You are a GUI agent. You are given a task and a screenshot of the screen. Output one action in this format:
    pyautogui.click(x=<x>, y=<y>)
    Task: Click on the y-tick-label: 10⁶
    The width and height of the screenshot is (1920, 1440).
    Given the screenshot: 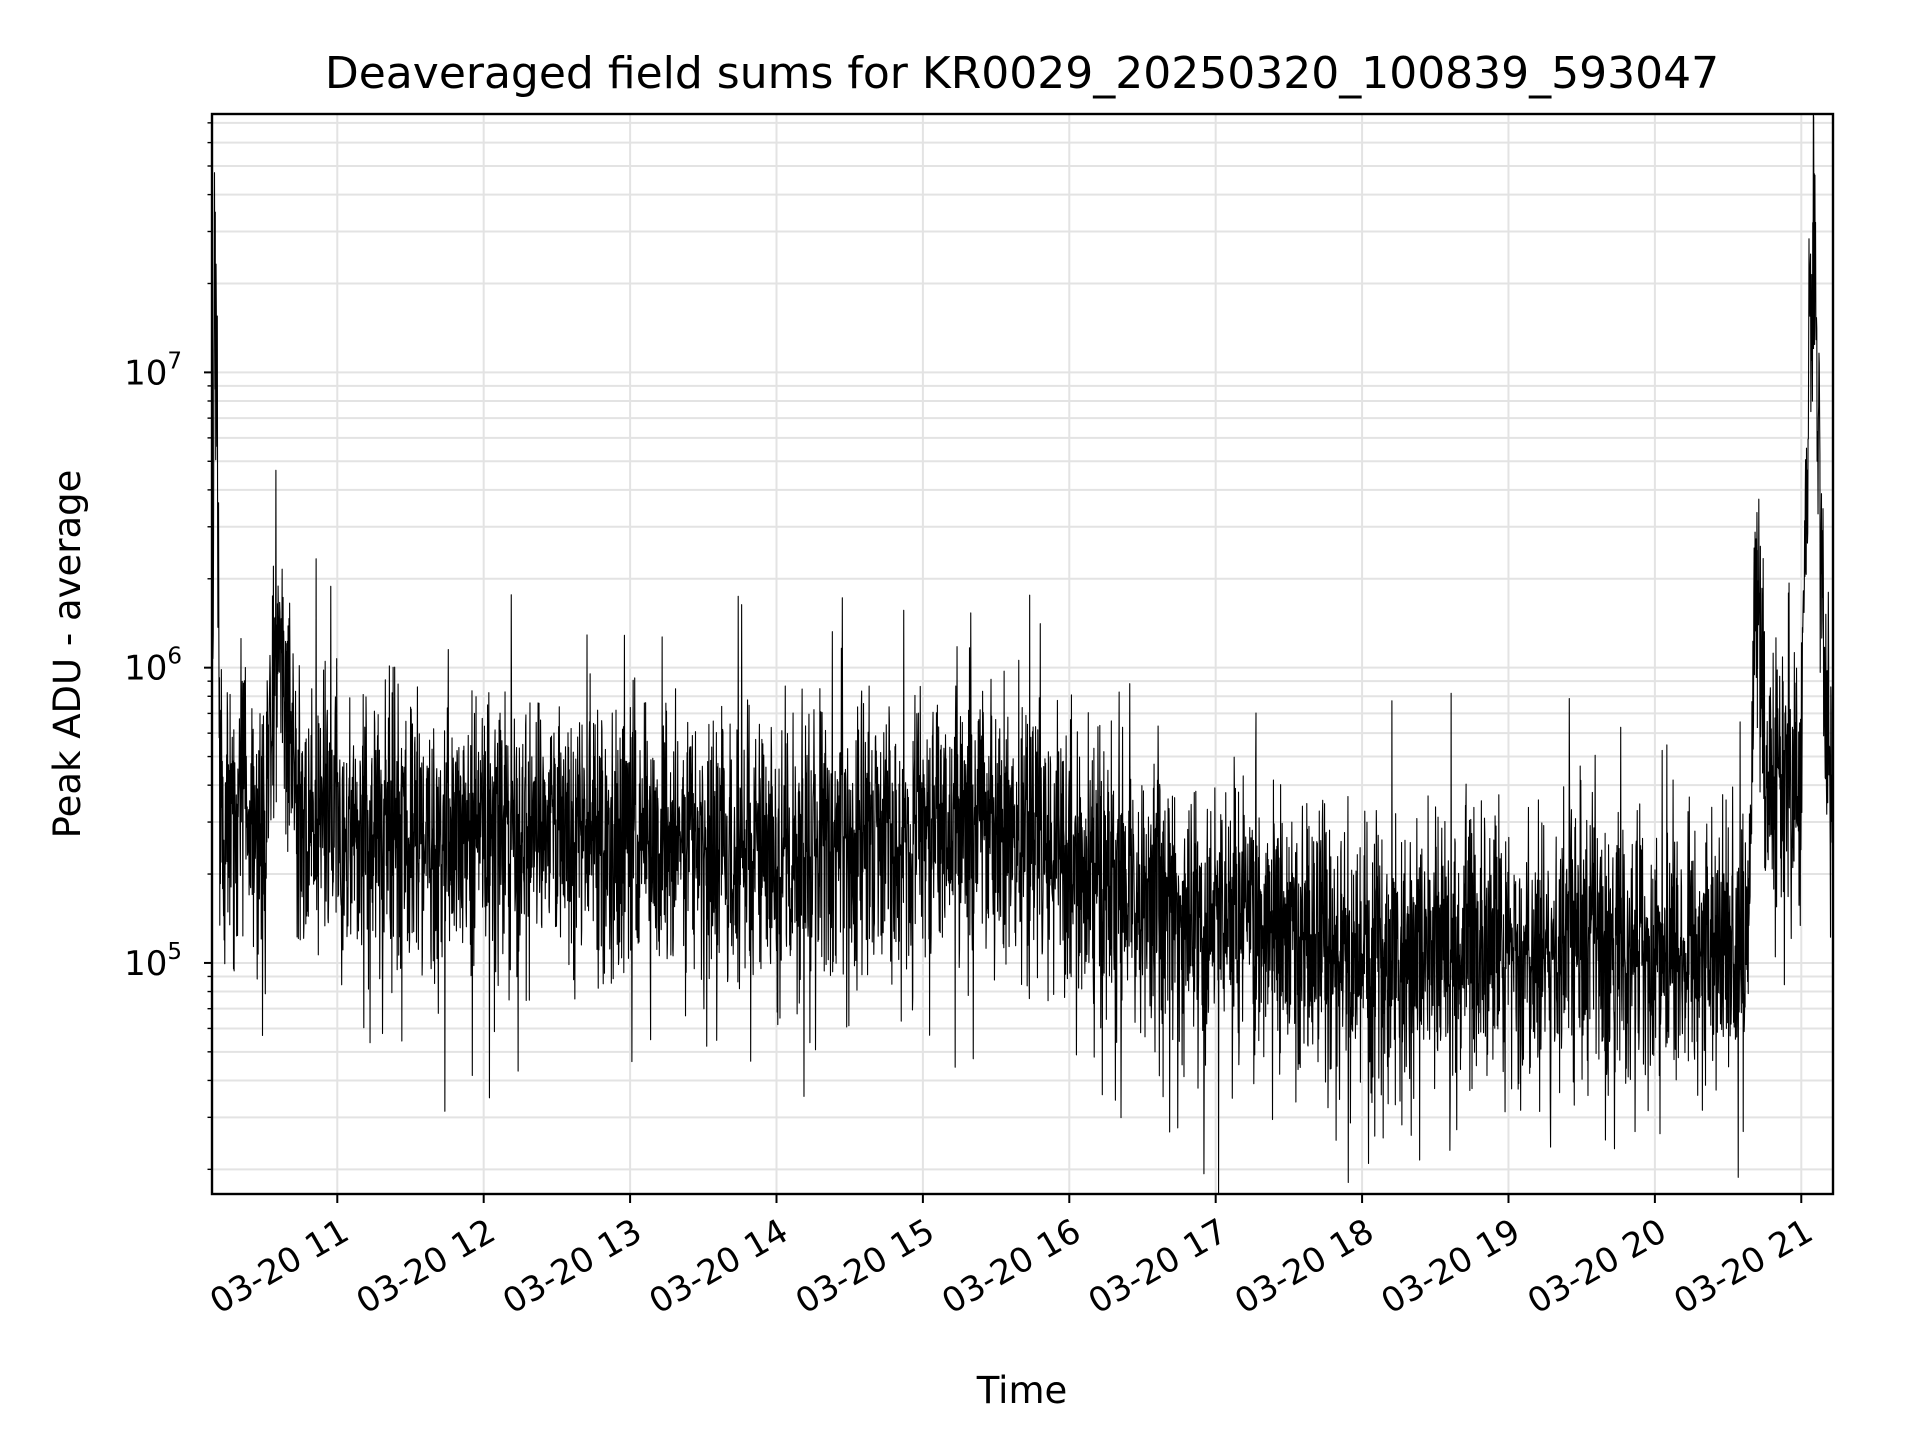 What is the action you would take?
    pyautogui.click(x=153, y=666)
    